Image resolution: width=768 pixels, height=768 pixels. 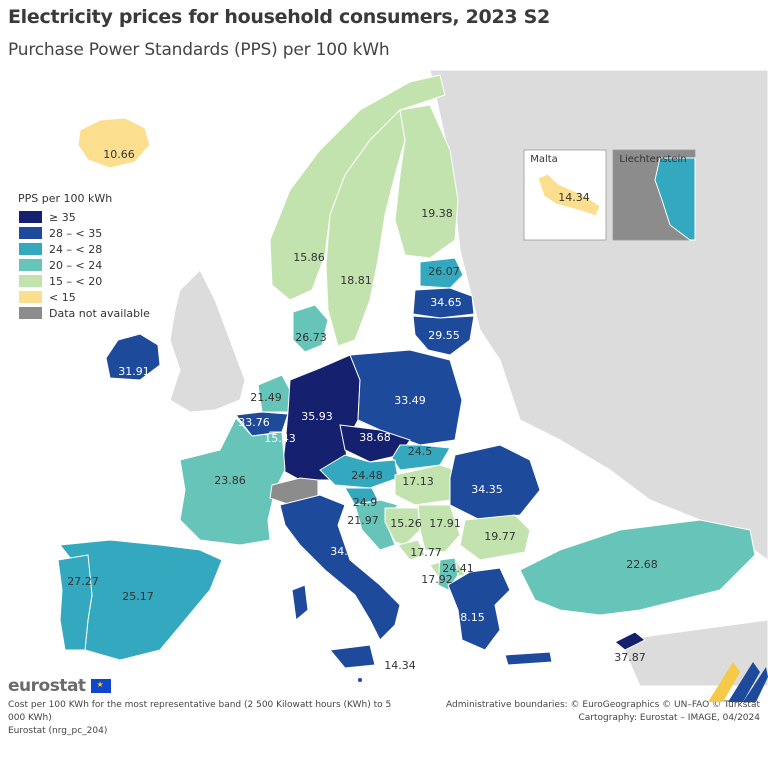 I want to click on inset-malta-title: Malta, so click(x=544, y=159).